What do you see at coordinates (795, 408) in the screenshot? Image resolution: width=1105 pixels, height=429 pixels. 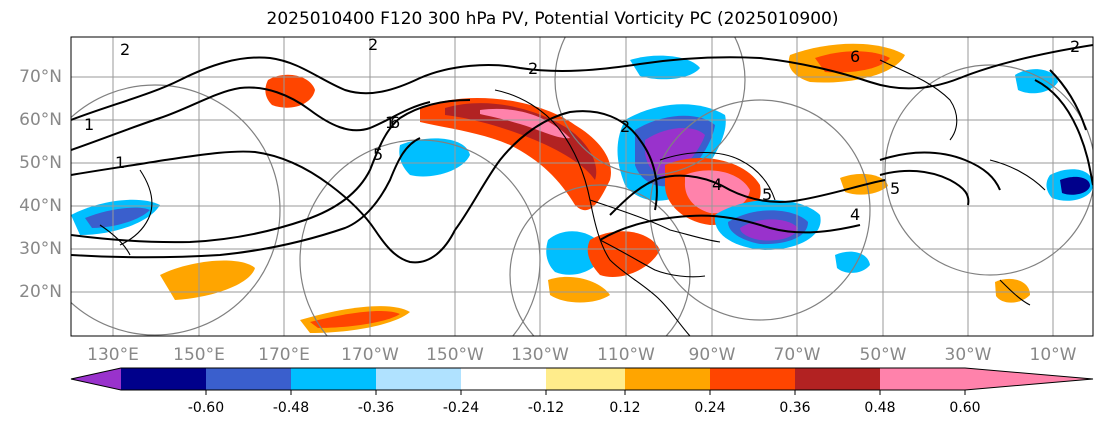 I see `colorbar-tick-label: 0.36` at bounding box center [795, 408].